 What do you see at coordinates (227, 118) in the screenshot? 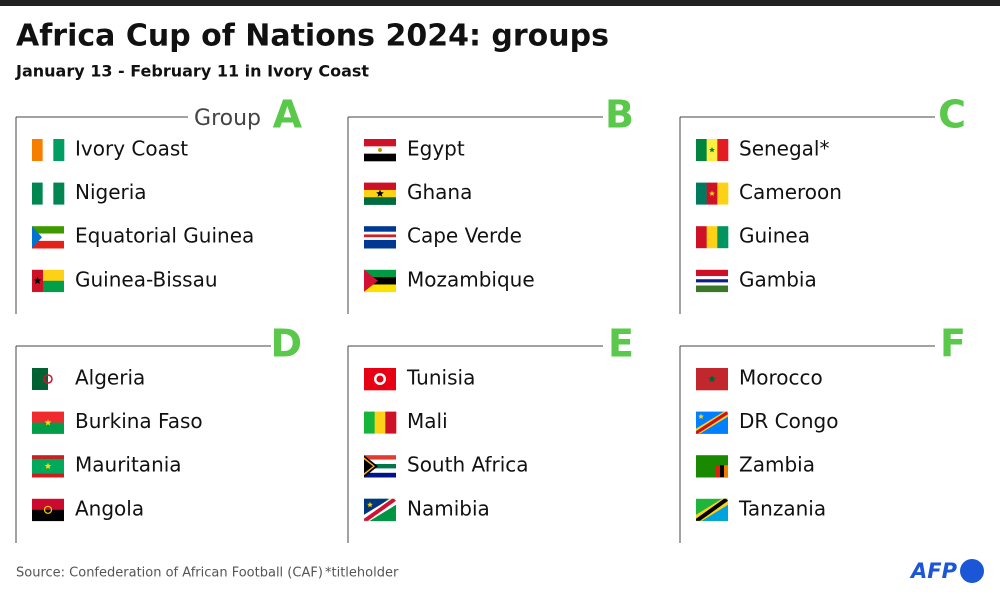
I see `group-label: Group` at bounding box center [227, 118].